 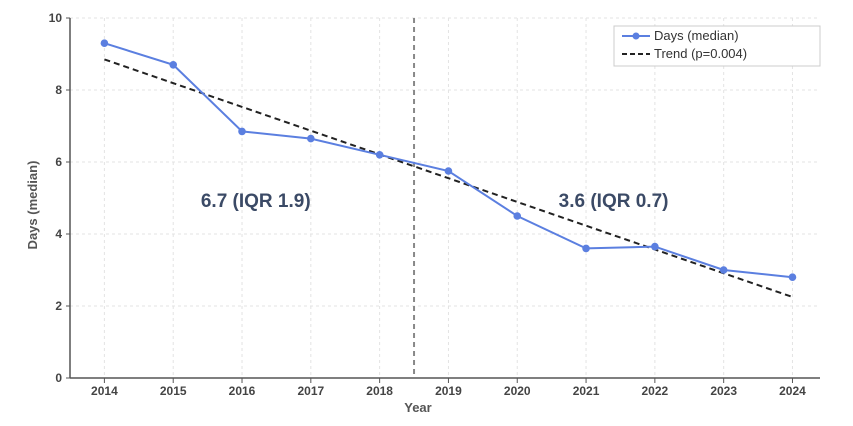 What do you see at coordinates (58, 378) in the screenshot?
I see `y-tick-label: 0` at bounding box center [58, 378].